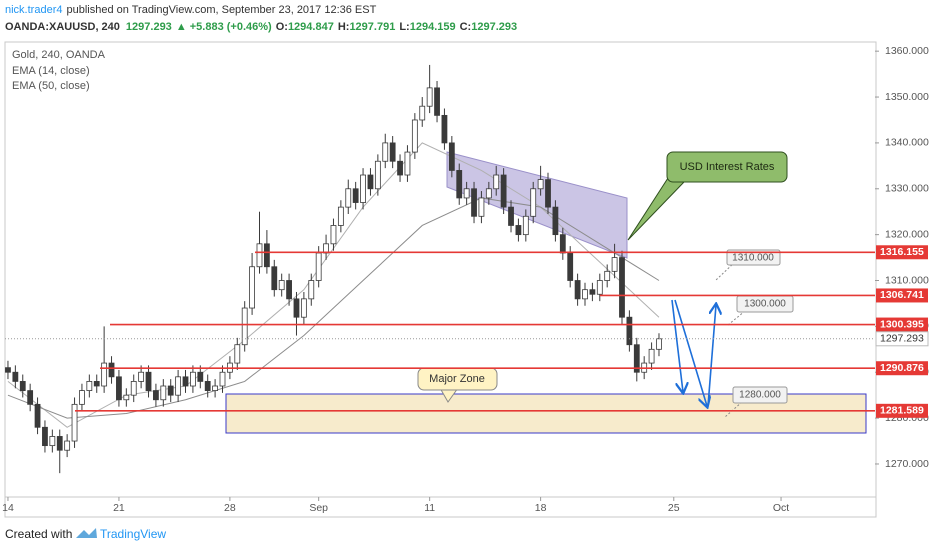  I want to click on footer-brand: TradingView, so click(133, 534).